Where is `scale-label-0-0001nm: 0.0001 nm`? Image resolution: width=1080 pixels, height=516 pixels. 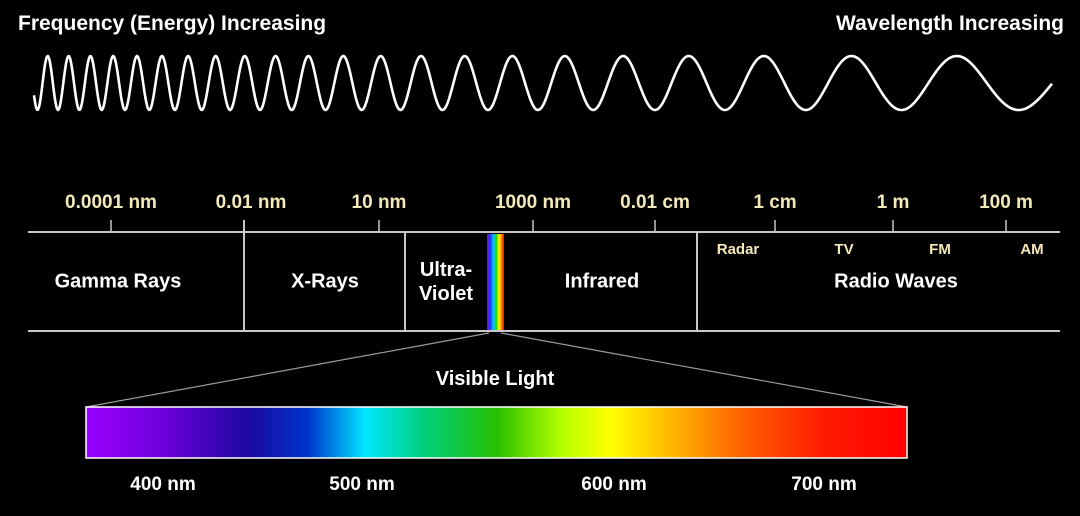
scale-label-0-0001nm: 0.0001 nm is located at coordinates (111, 202).